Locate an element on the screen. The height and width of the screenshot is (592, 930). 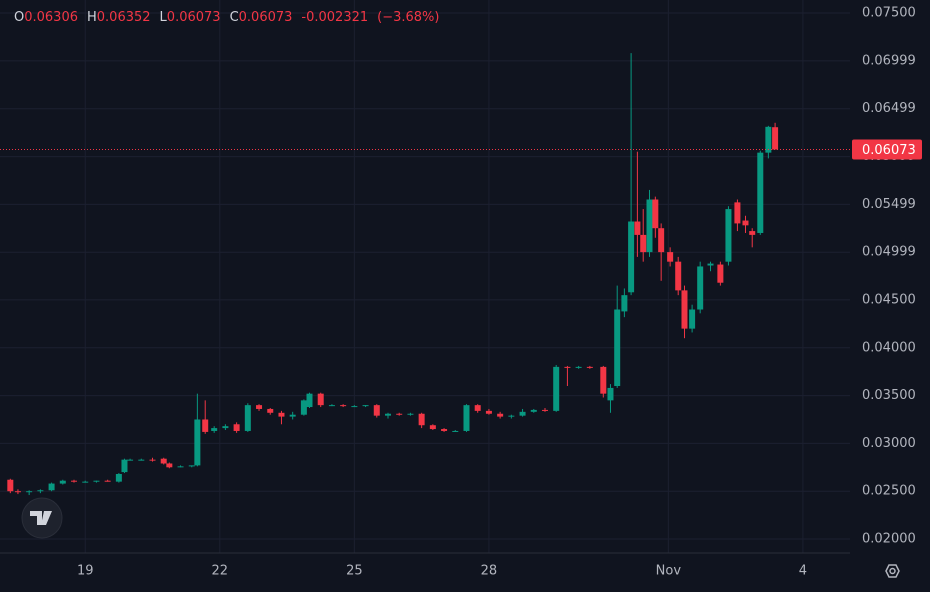
settings-hex is located at coordinates (892, 571).